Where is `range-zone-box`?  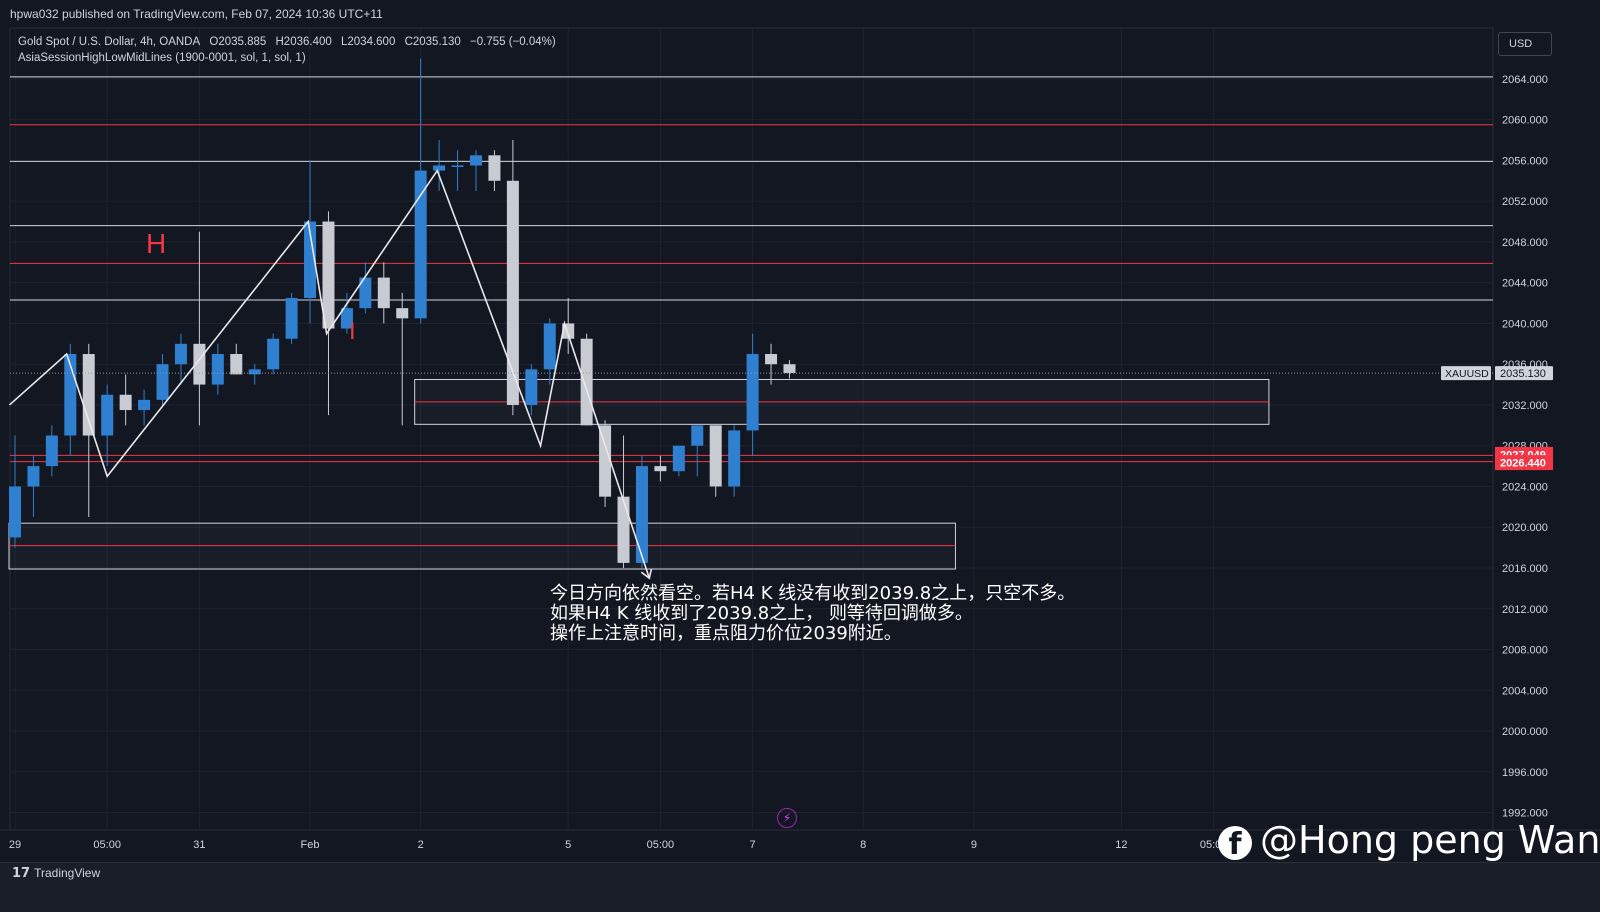 range-zone-box is located at coordinates (482, 546).